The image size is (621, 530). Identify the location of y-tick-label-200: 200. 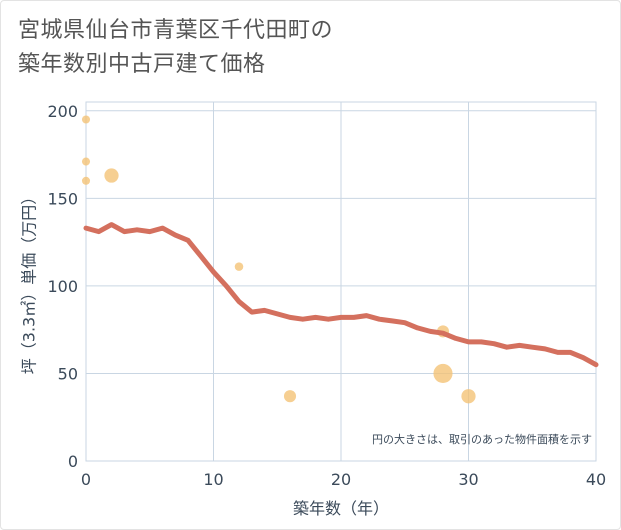
(62, 111).